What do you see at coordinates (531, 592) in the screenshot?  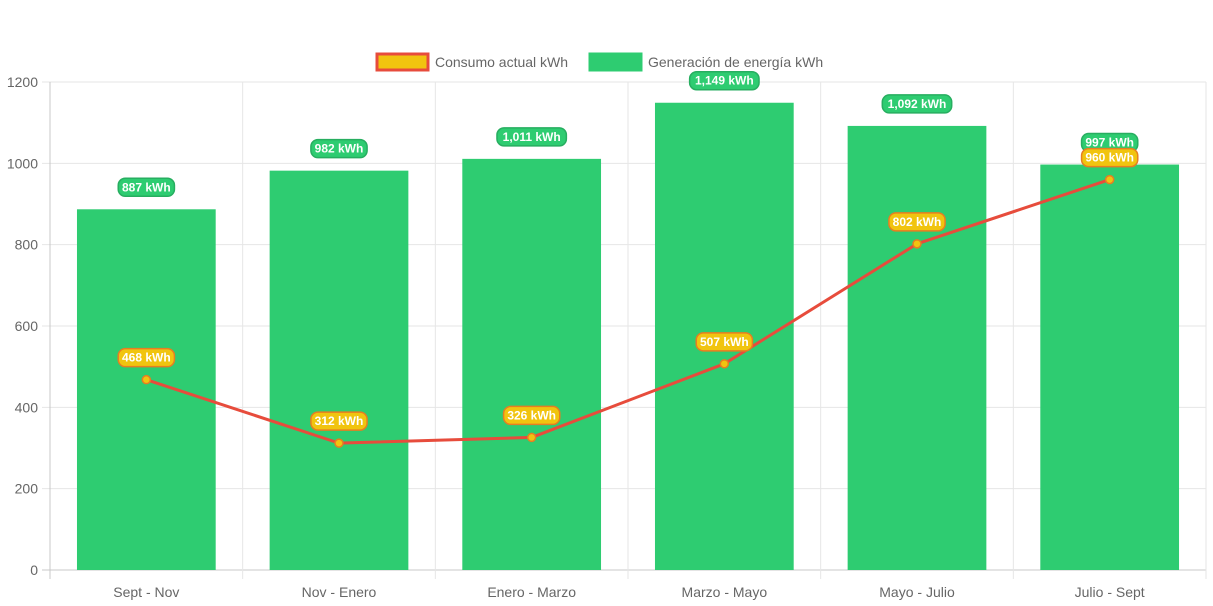 I see `x-tick-label: Enero - Marzo` at bounding box center [531, 592].